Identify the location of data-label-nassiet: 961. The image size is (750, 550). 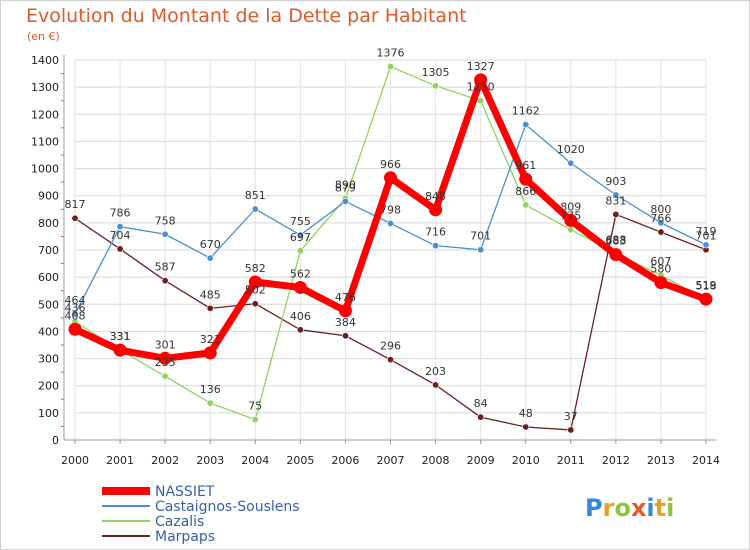
(525, 165).